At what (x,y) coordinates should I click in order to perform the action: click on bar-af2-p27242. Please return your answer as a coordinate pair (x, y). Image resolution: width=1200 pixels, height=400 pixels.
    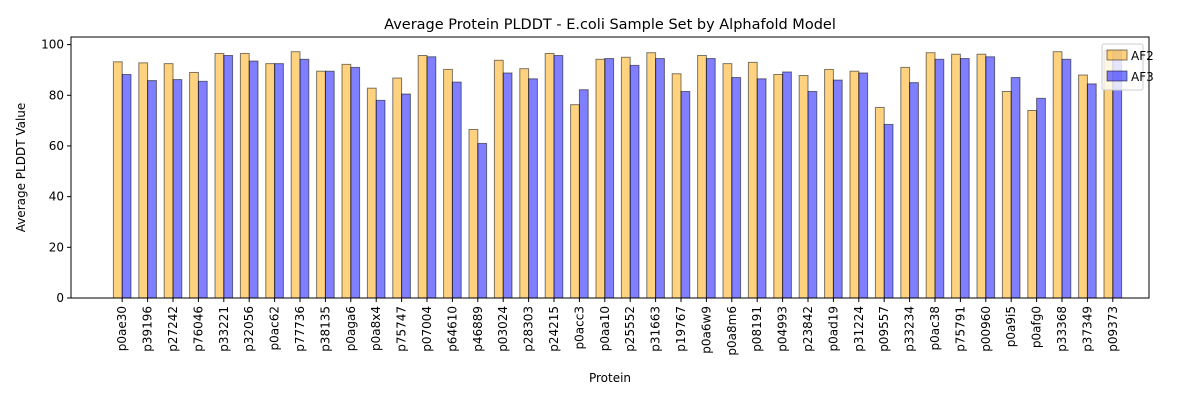
    Looking at the image, I should click on (168, 181).